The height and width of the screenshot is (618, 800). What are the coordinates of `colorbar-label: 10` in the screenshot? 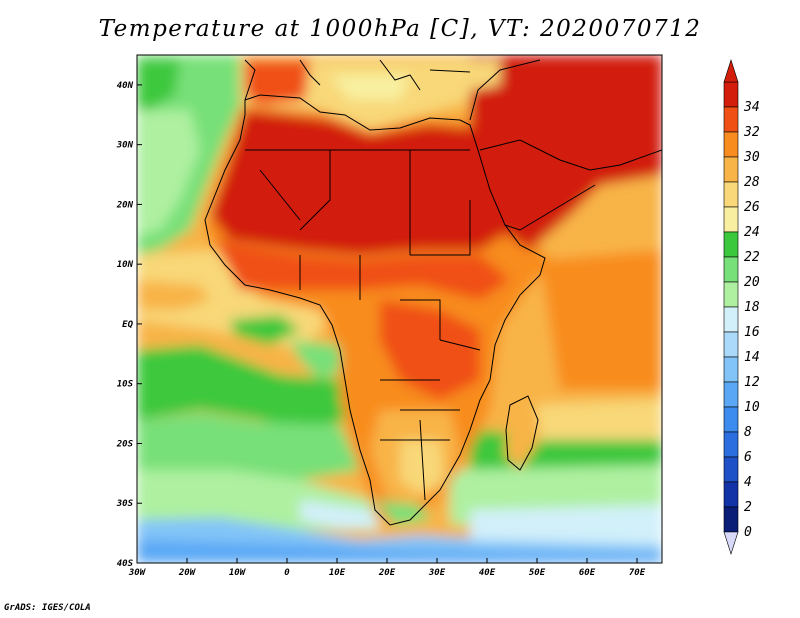 It's located at (752, 407).